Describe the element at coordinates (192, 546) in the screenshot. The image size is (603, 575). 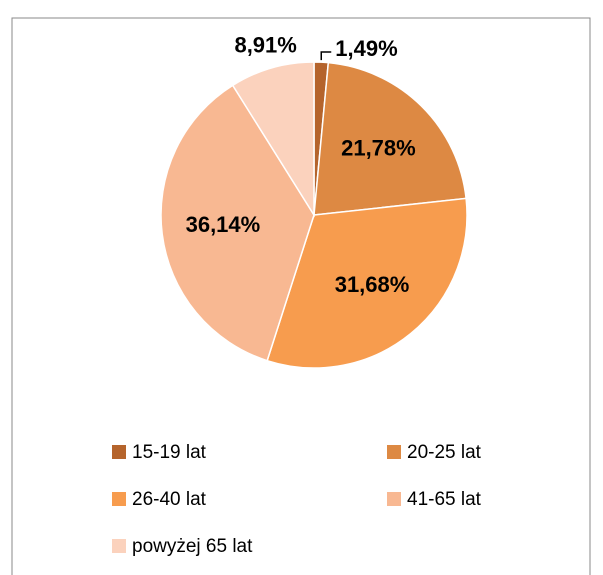
I see `legend-label: powyżej 65 lat` at that location.